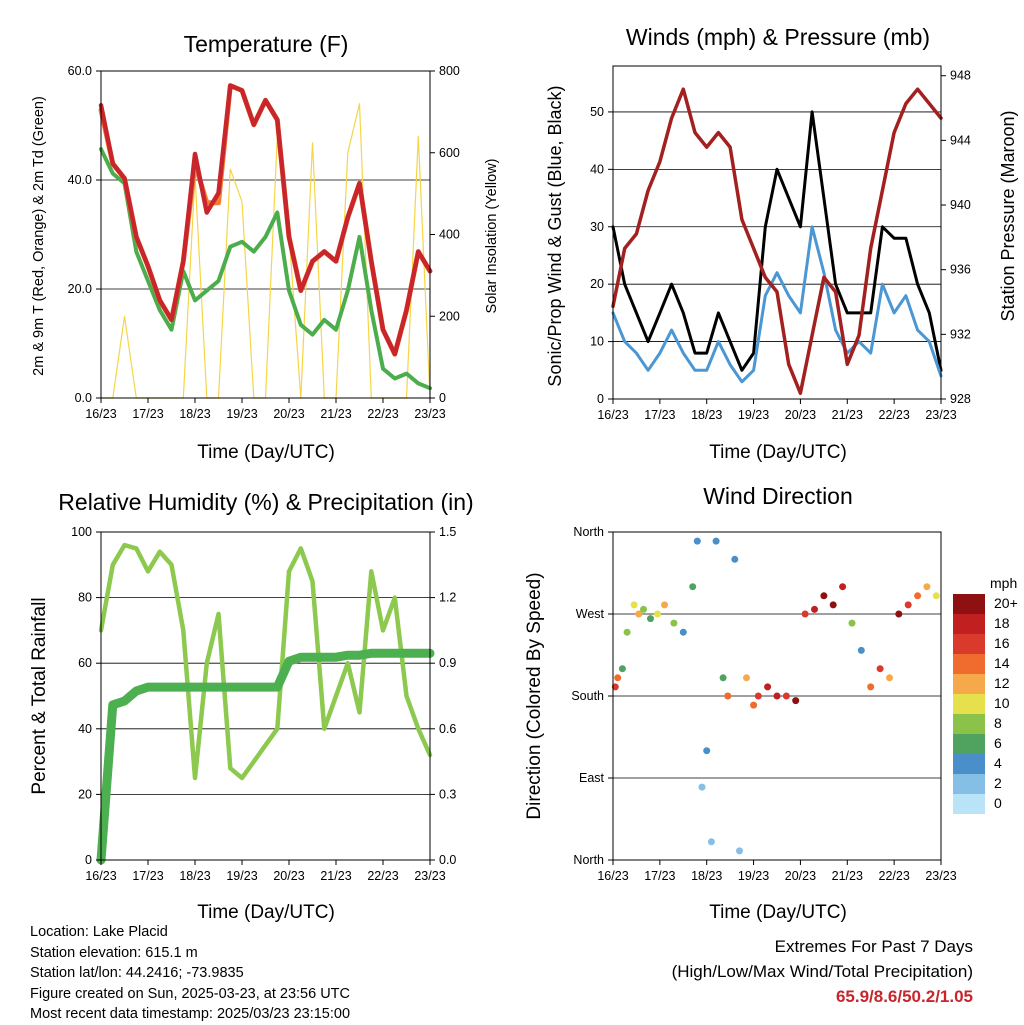 The width and height of the screenshot is (1024, 1025). I want to click on y-tick-label: West, so click(590, 614).